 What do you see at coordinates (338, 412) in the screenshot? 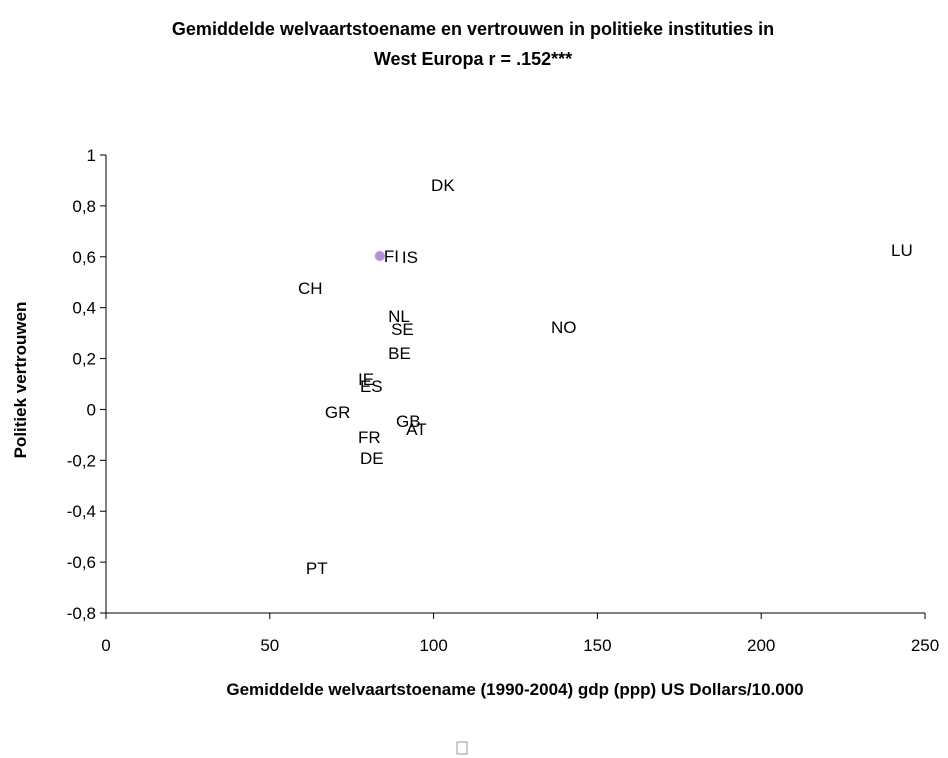
I see `point-label: GR` at bounding box center [338, 412].